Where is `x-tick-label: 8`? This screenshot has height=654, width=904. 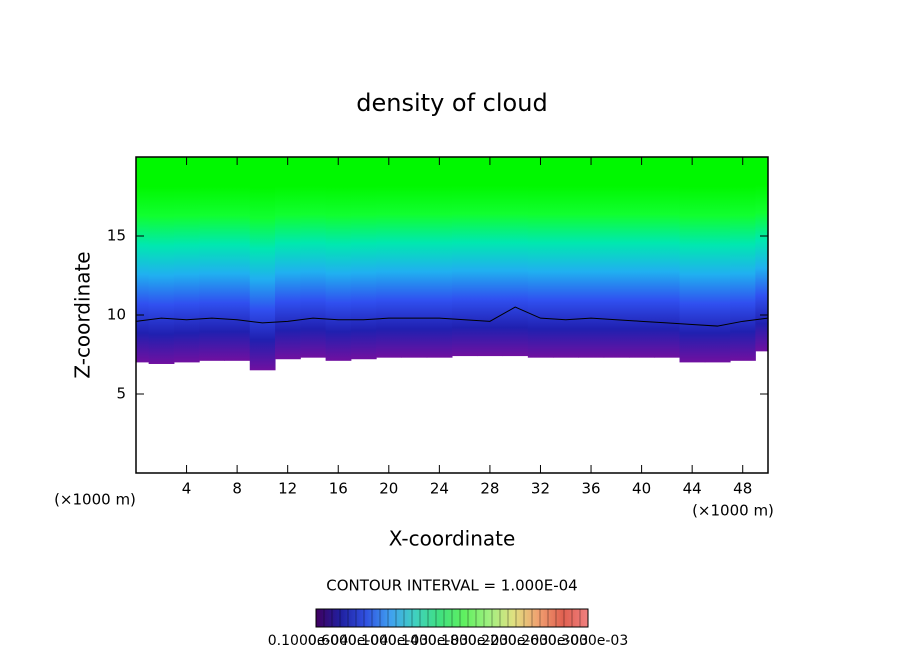
x-tick-label: 8 is located at coordinates (237, 489).